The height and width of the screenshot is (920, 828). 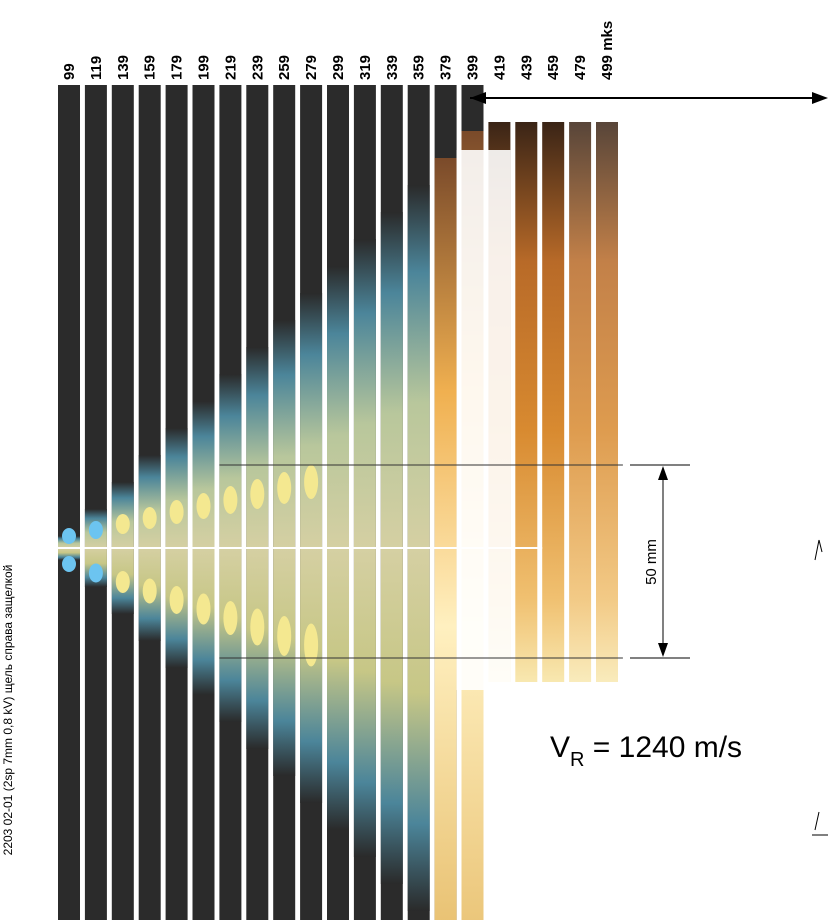 What do you see at coordinates (419, 67) in the screenshot?
I see `frame-label: 359` at bounding box center [419, 67].